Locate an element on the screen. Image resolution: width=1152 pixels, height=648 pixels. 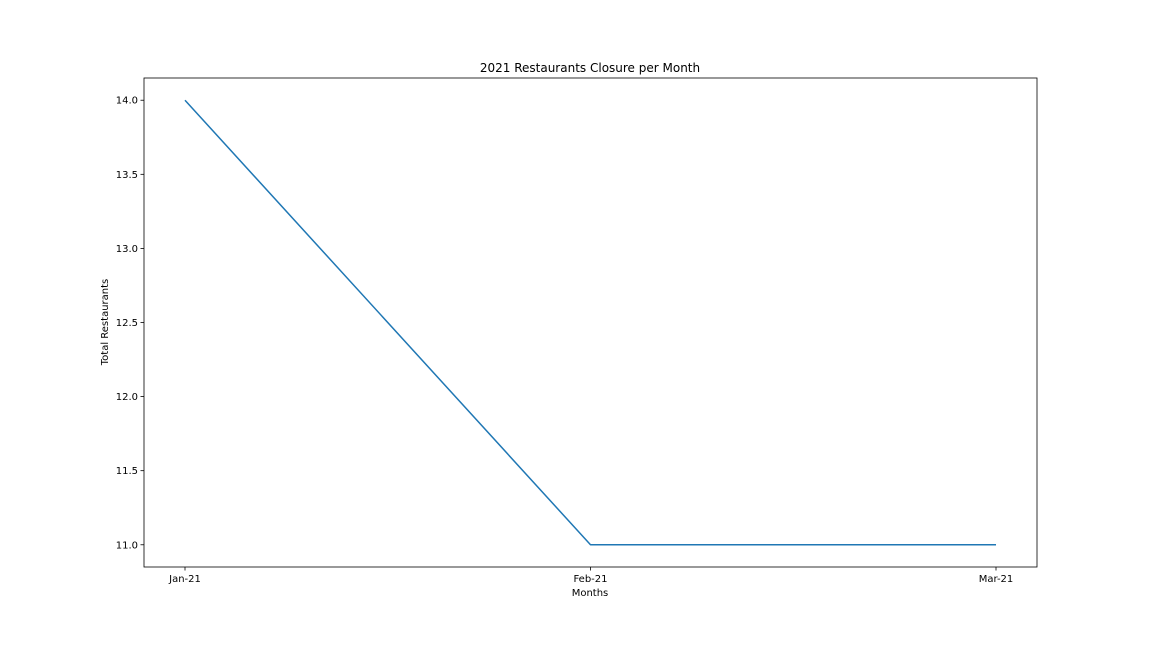
chart-title: 2021 Restaurants Closure per Month is located at coordinates (590, 68).